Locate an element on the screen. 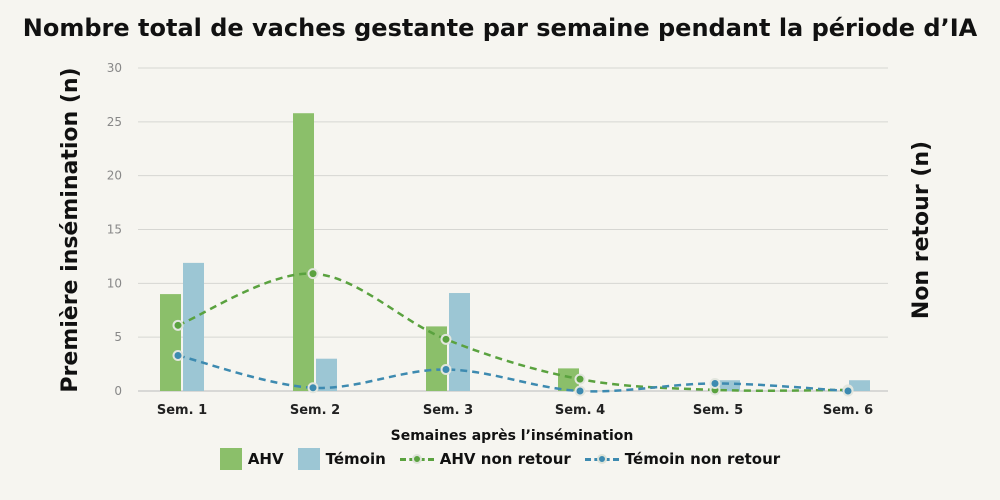  x-tick-label: Sem. 6 is located at coordinates (848, 410).